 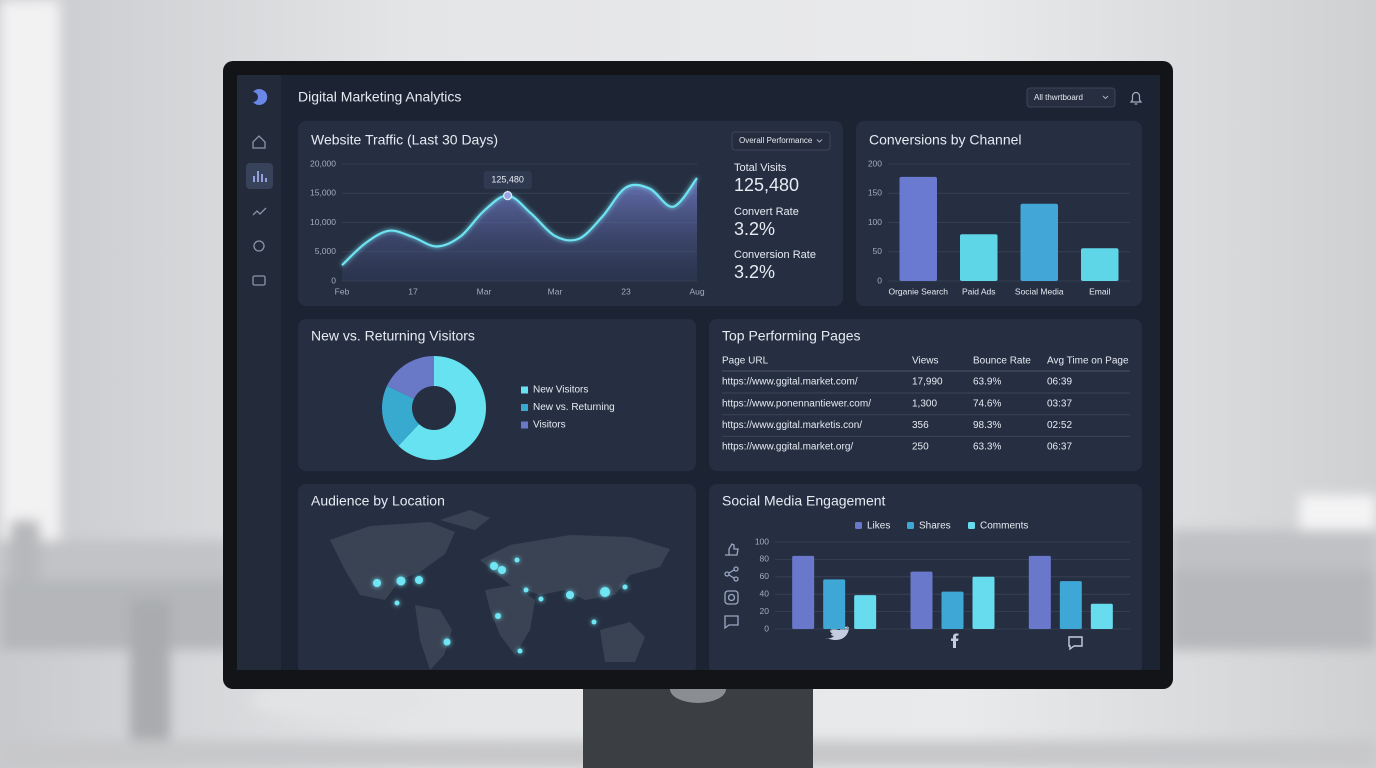 What do you see at coordinates (326, 251) in the screenshot?
I see `y-tick-label: 5,000` at bounding box center [326, 251].